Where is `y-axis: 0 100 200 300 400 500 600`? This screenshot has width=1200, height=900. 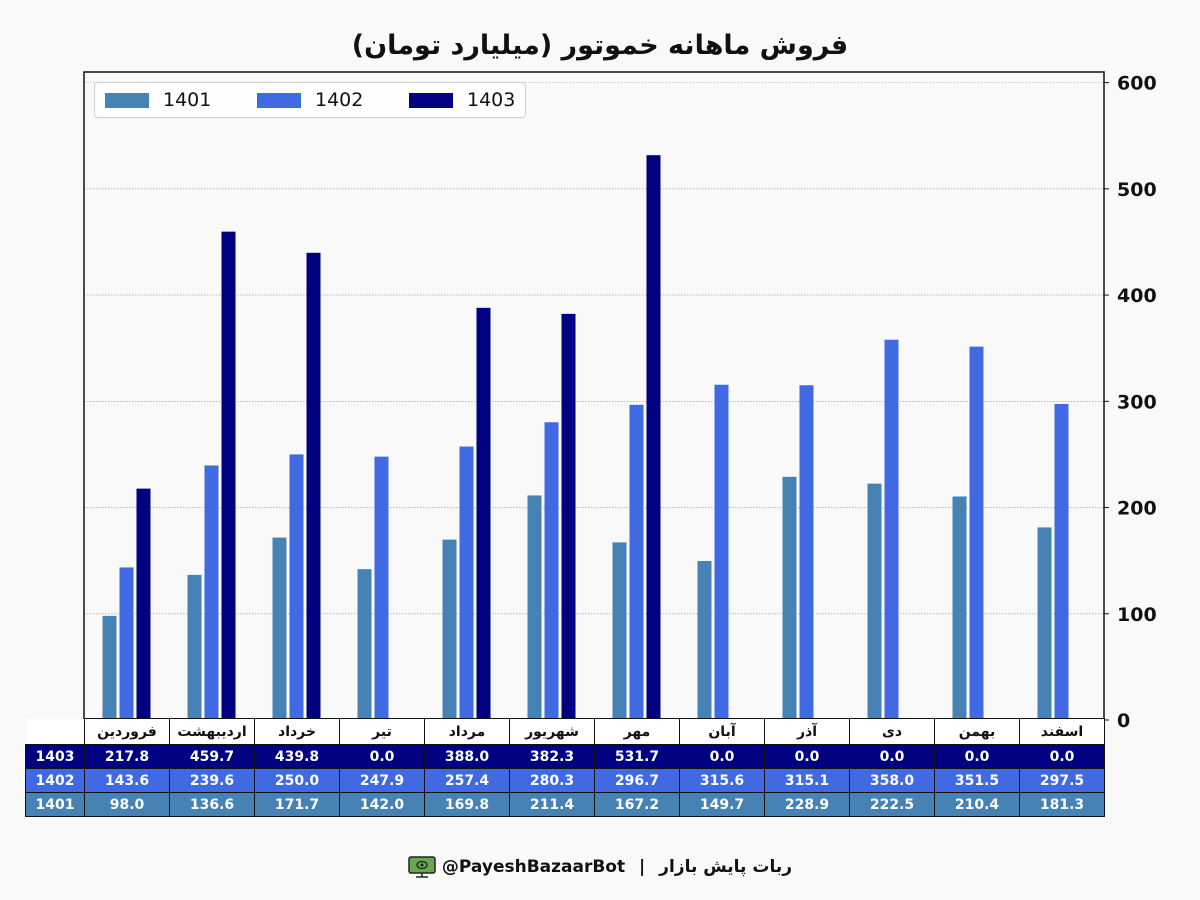
y-axis: 0 100 200 300 400 500 600 is located at coordinates (1130, 402).